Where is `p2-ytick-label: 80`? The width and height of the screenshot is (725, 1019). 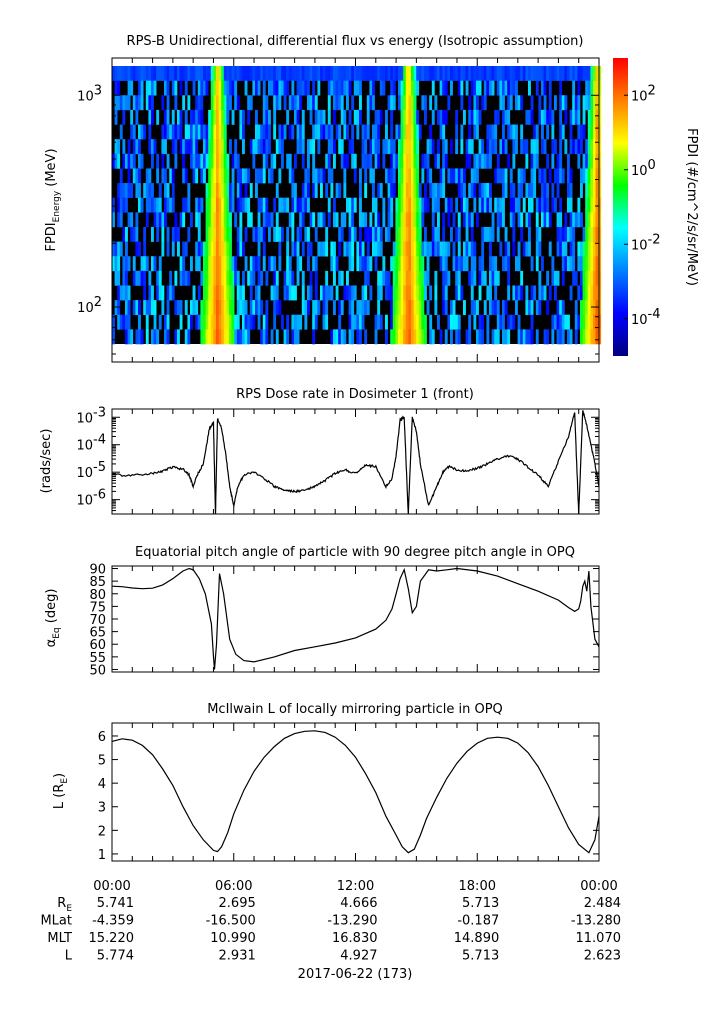
p2-ytick-label: 80 is located at coordinates (97, 595).